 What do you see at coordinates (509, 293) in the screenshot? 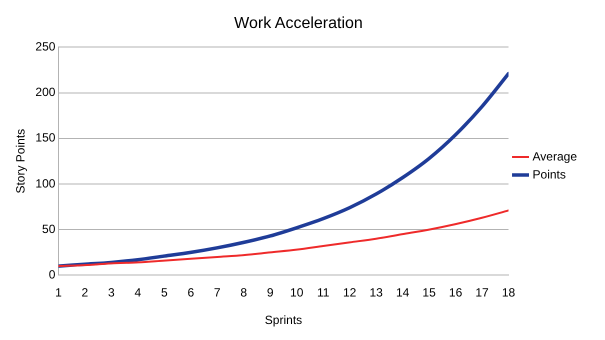
I see `x-tick-label: 18` at bounding box center [509, 293].